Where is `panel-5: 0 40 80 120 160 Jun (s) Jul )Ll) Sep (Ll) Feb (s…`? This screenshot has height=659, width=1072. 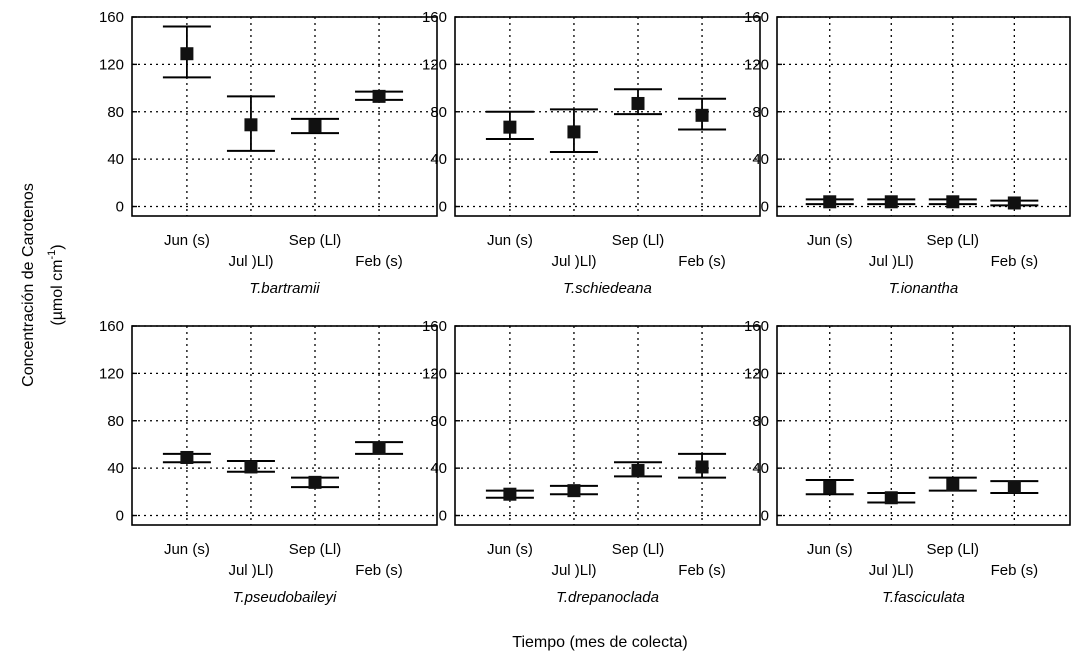 panel-5: 0 40 80 120 160 Jun (s) Jul )Ll) Sep (Ll) Feb (s… is located at coordinates (591, 462).